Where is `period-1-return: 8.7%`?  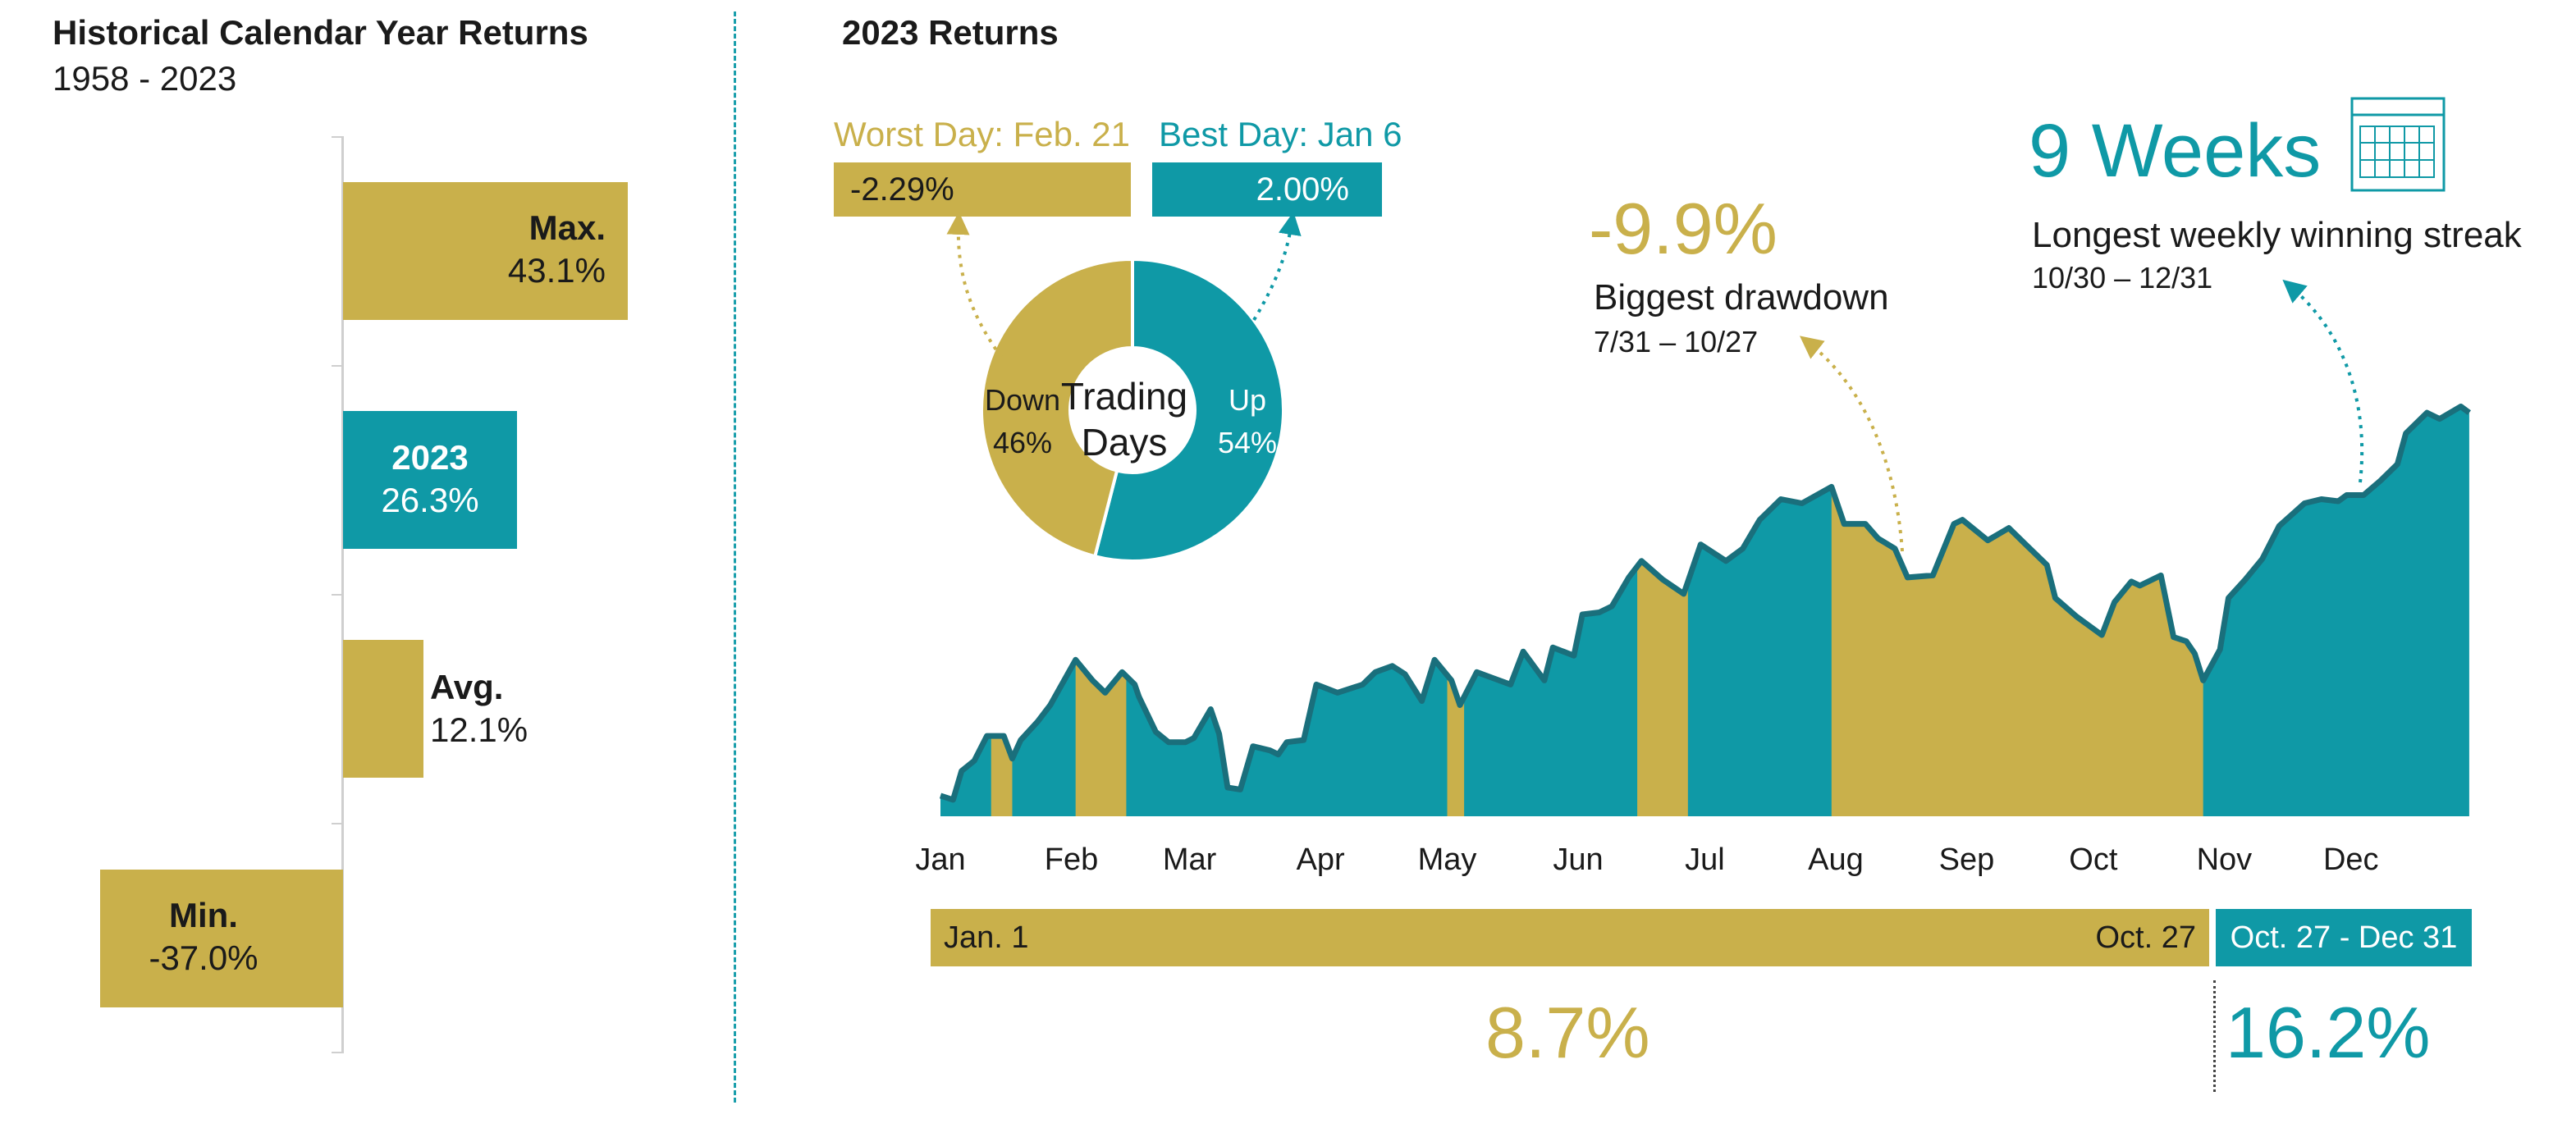 period-1-return: 8.7% is located at coordinates (1567, 1032).